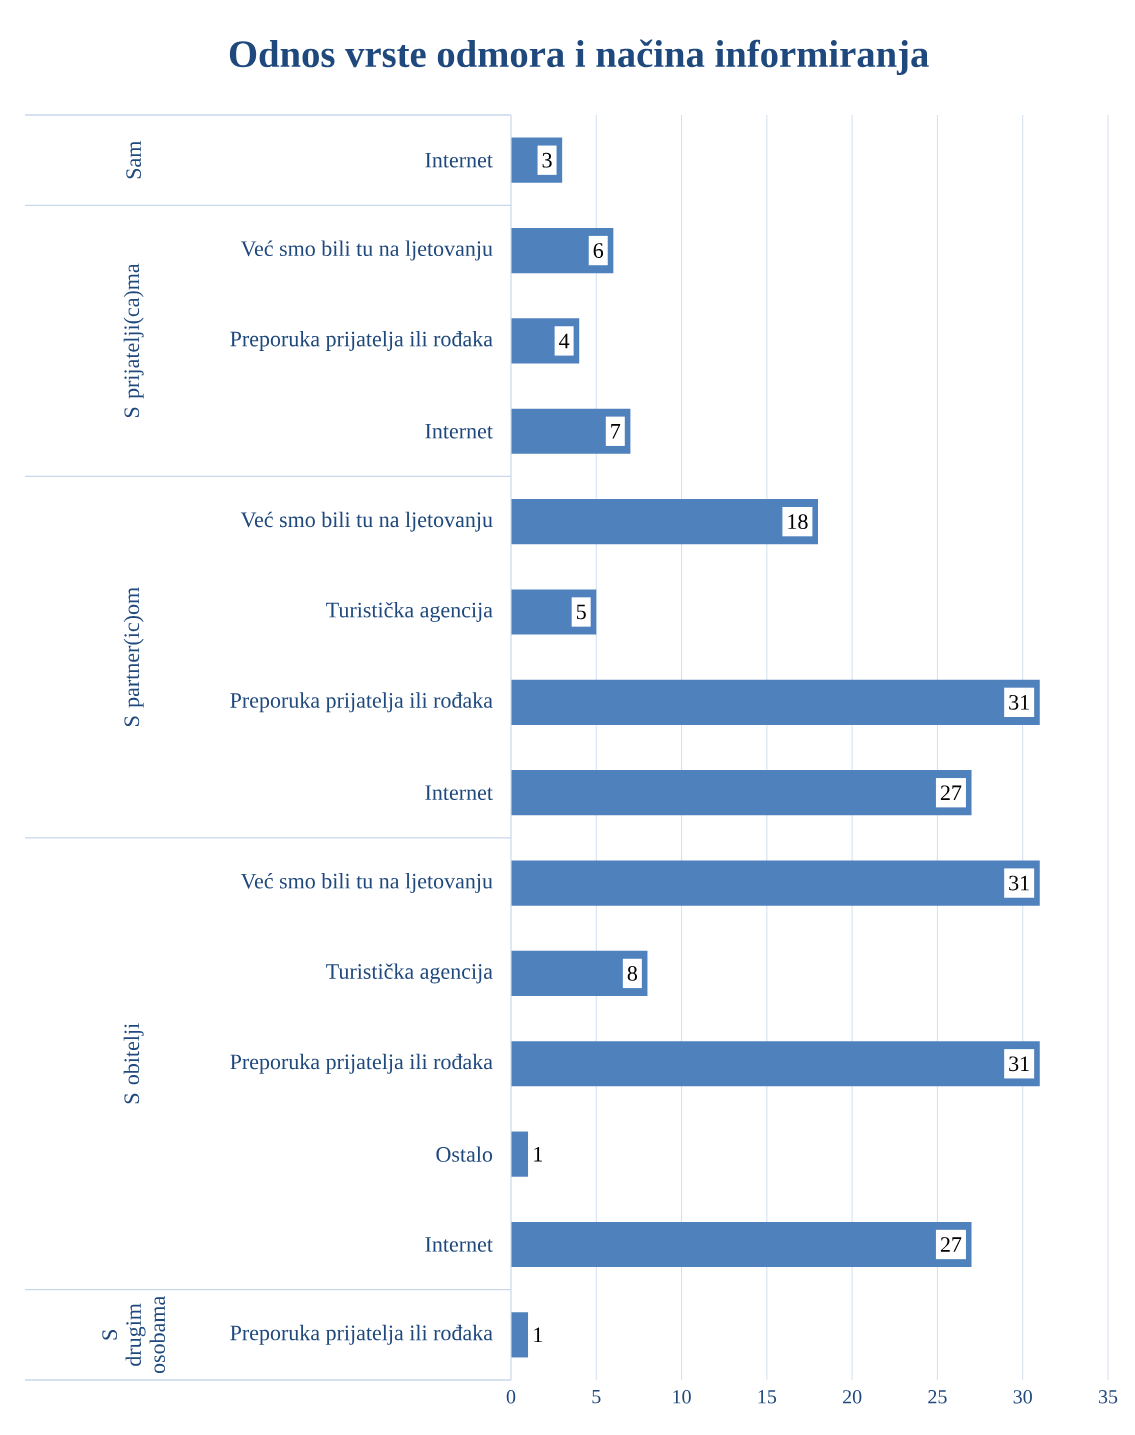 This screenshot has width=1135, height=1435. I want to click on x-tick-label: 25, so click(937, 1397).